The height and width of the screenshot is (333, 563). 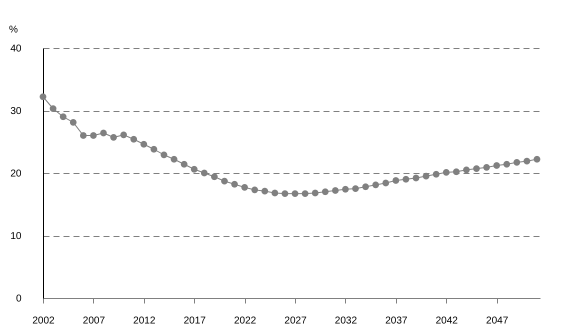 I want to click on y-axis-title: %, so click(x=13, y=30).